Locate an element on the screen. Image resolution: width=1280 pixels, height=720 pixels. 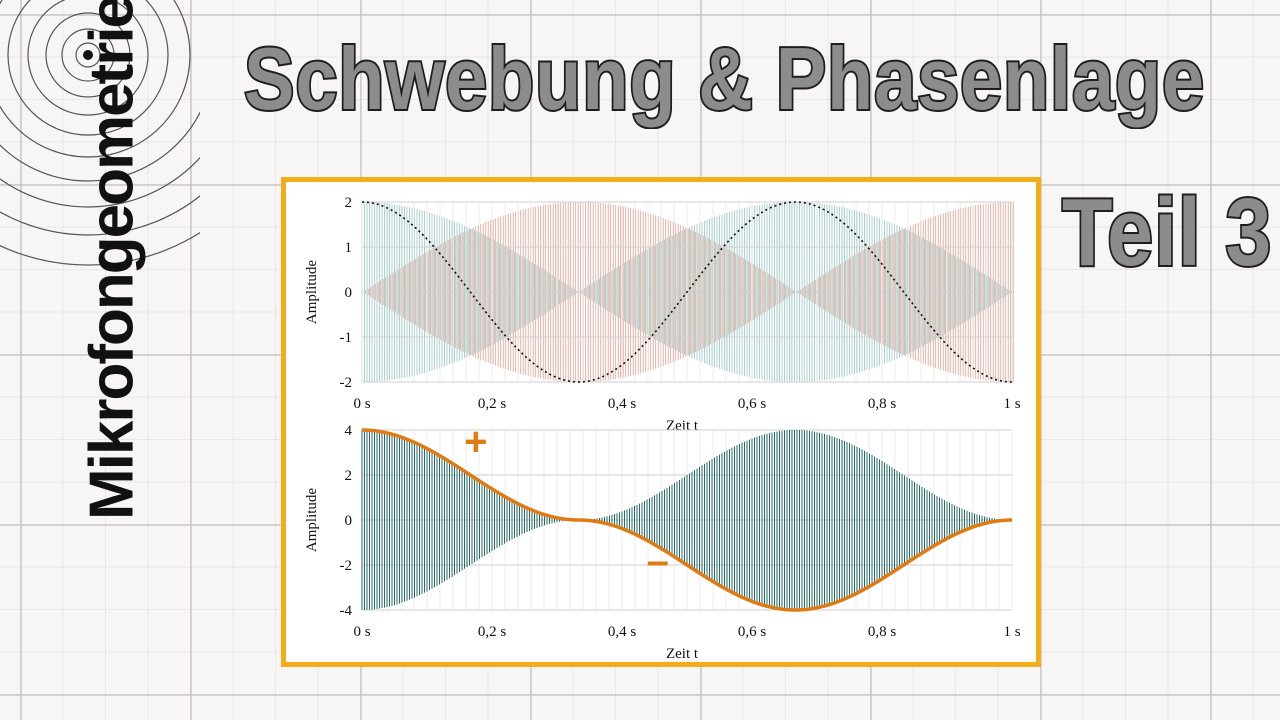
y-tick-label: -1 is located at coordinates (346, 338).